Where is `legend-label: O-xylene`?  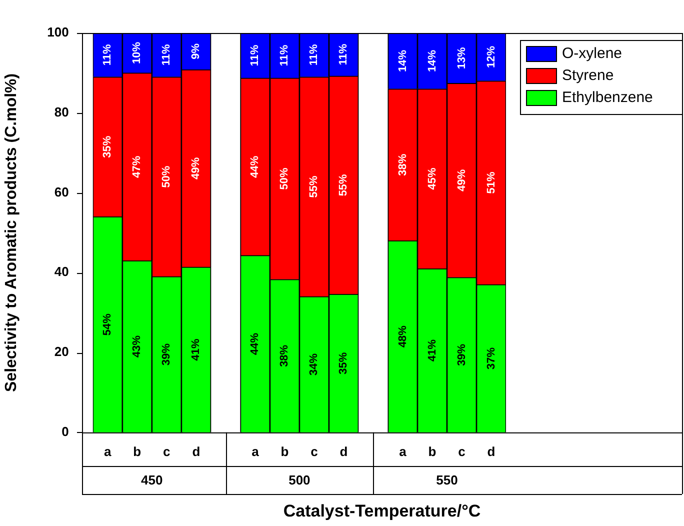 legend-label: O-xylene is located at coordinates (592, 53).